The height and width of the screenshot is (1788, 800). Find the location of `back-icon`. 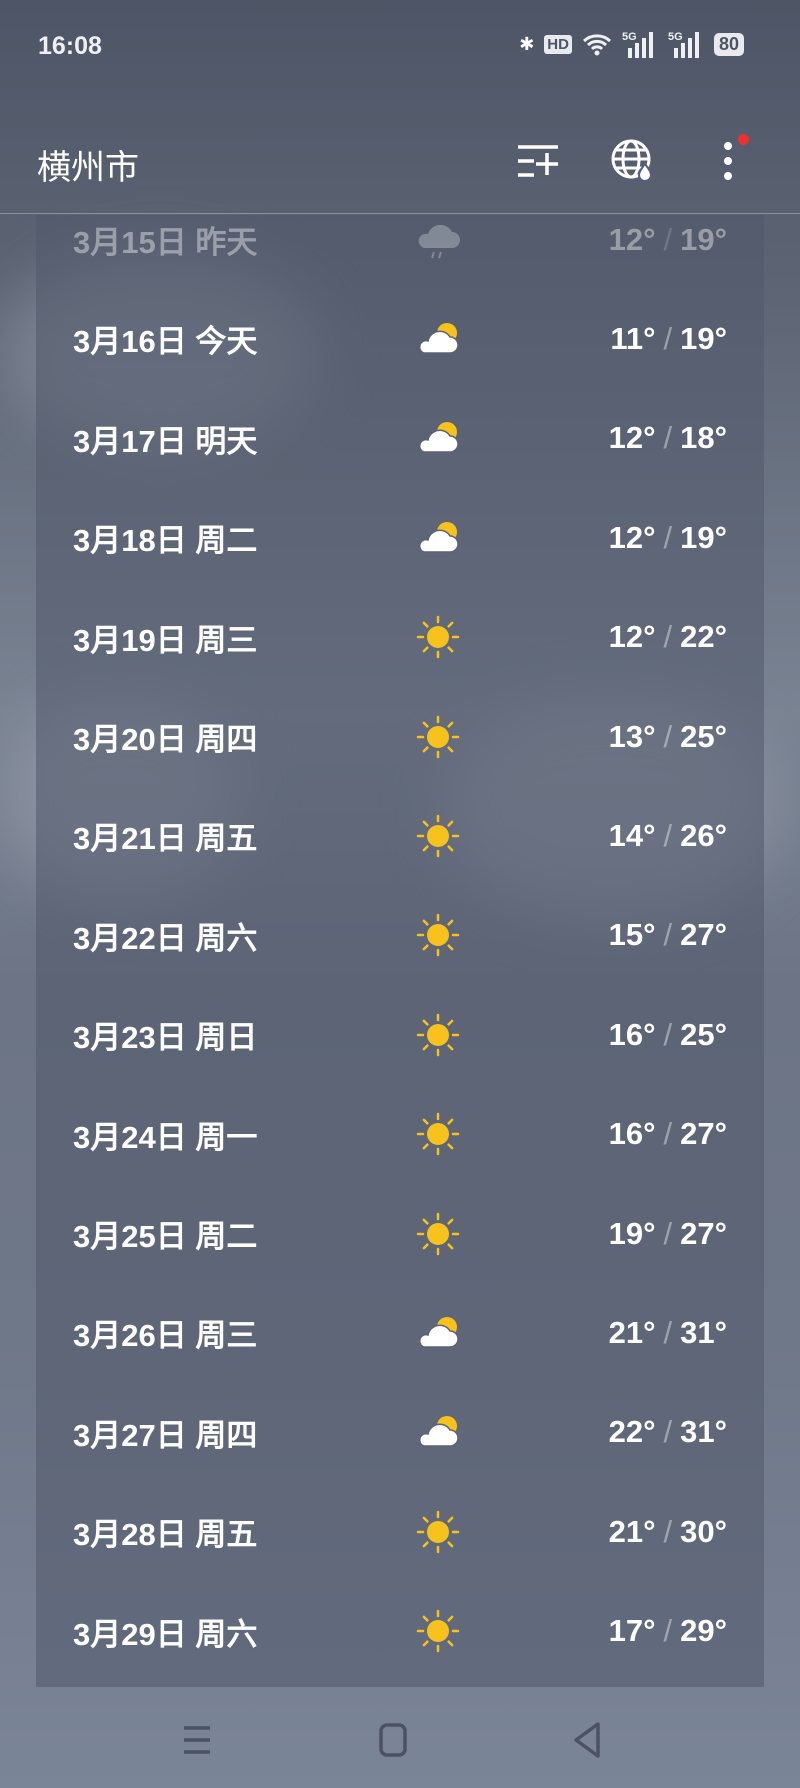

back-icon is located at coordinates (587, 1740).